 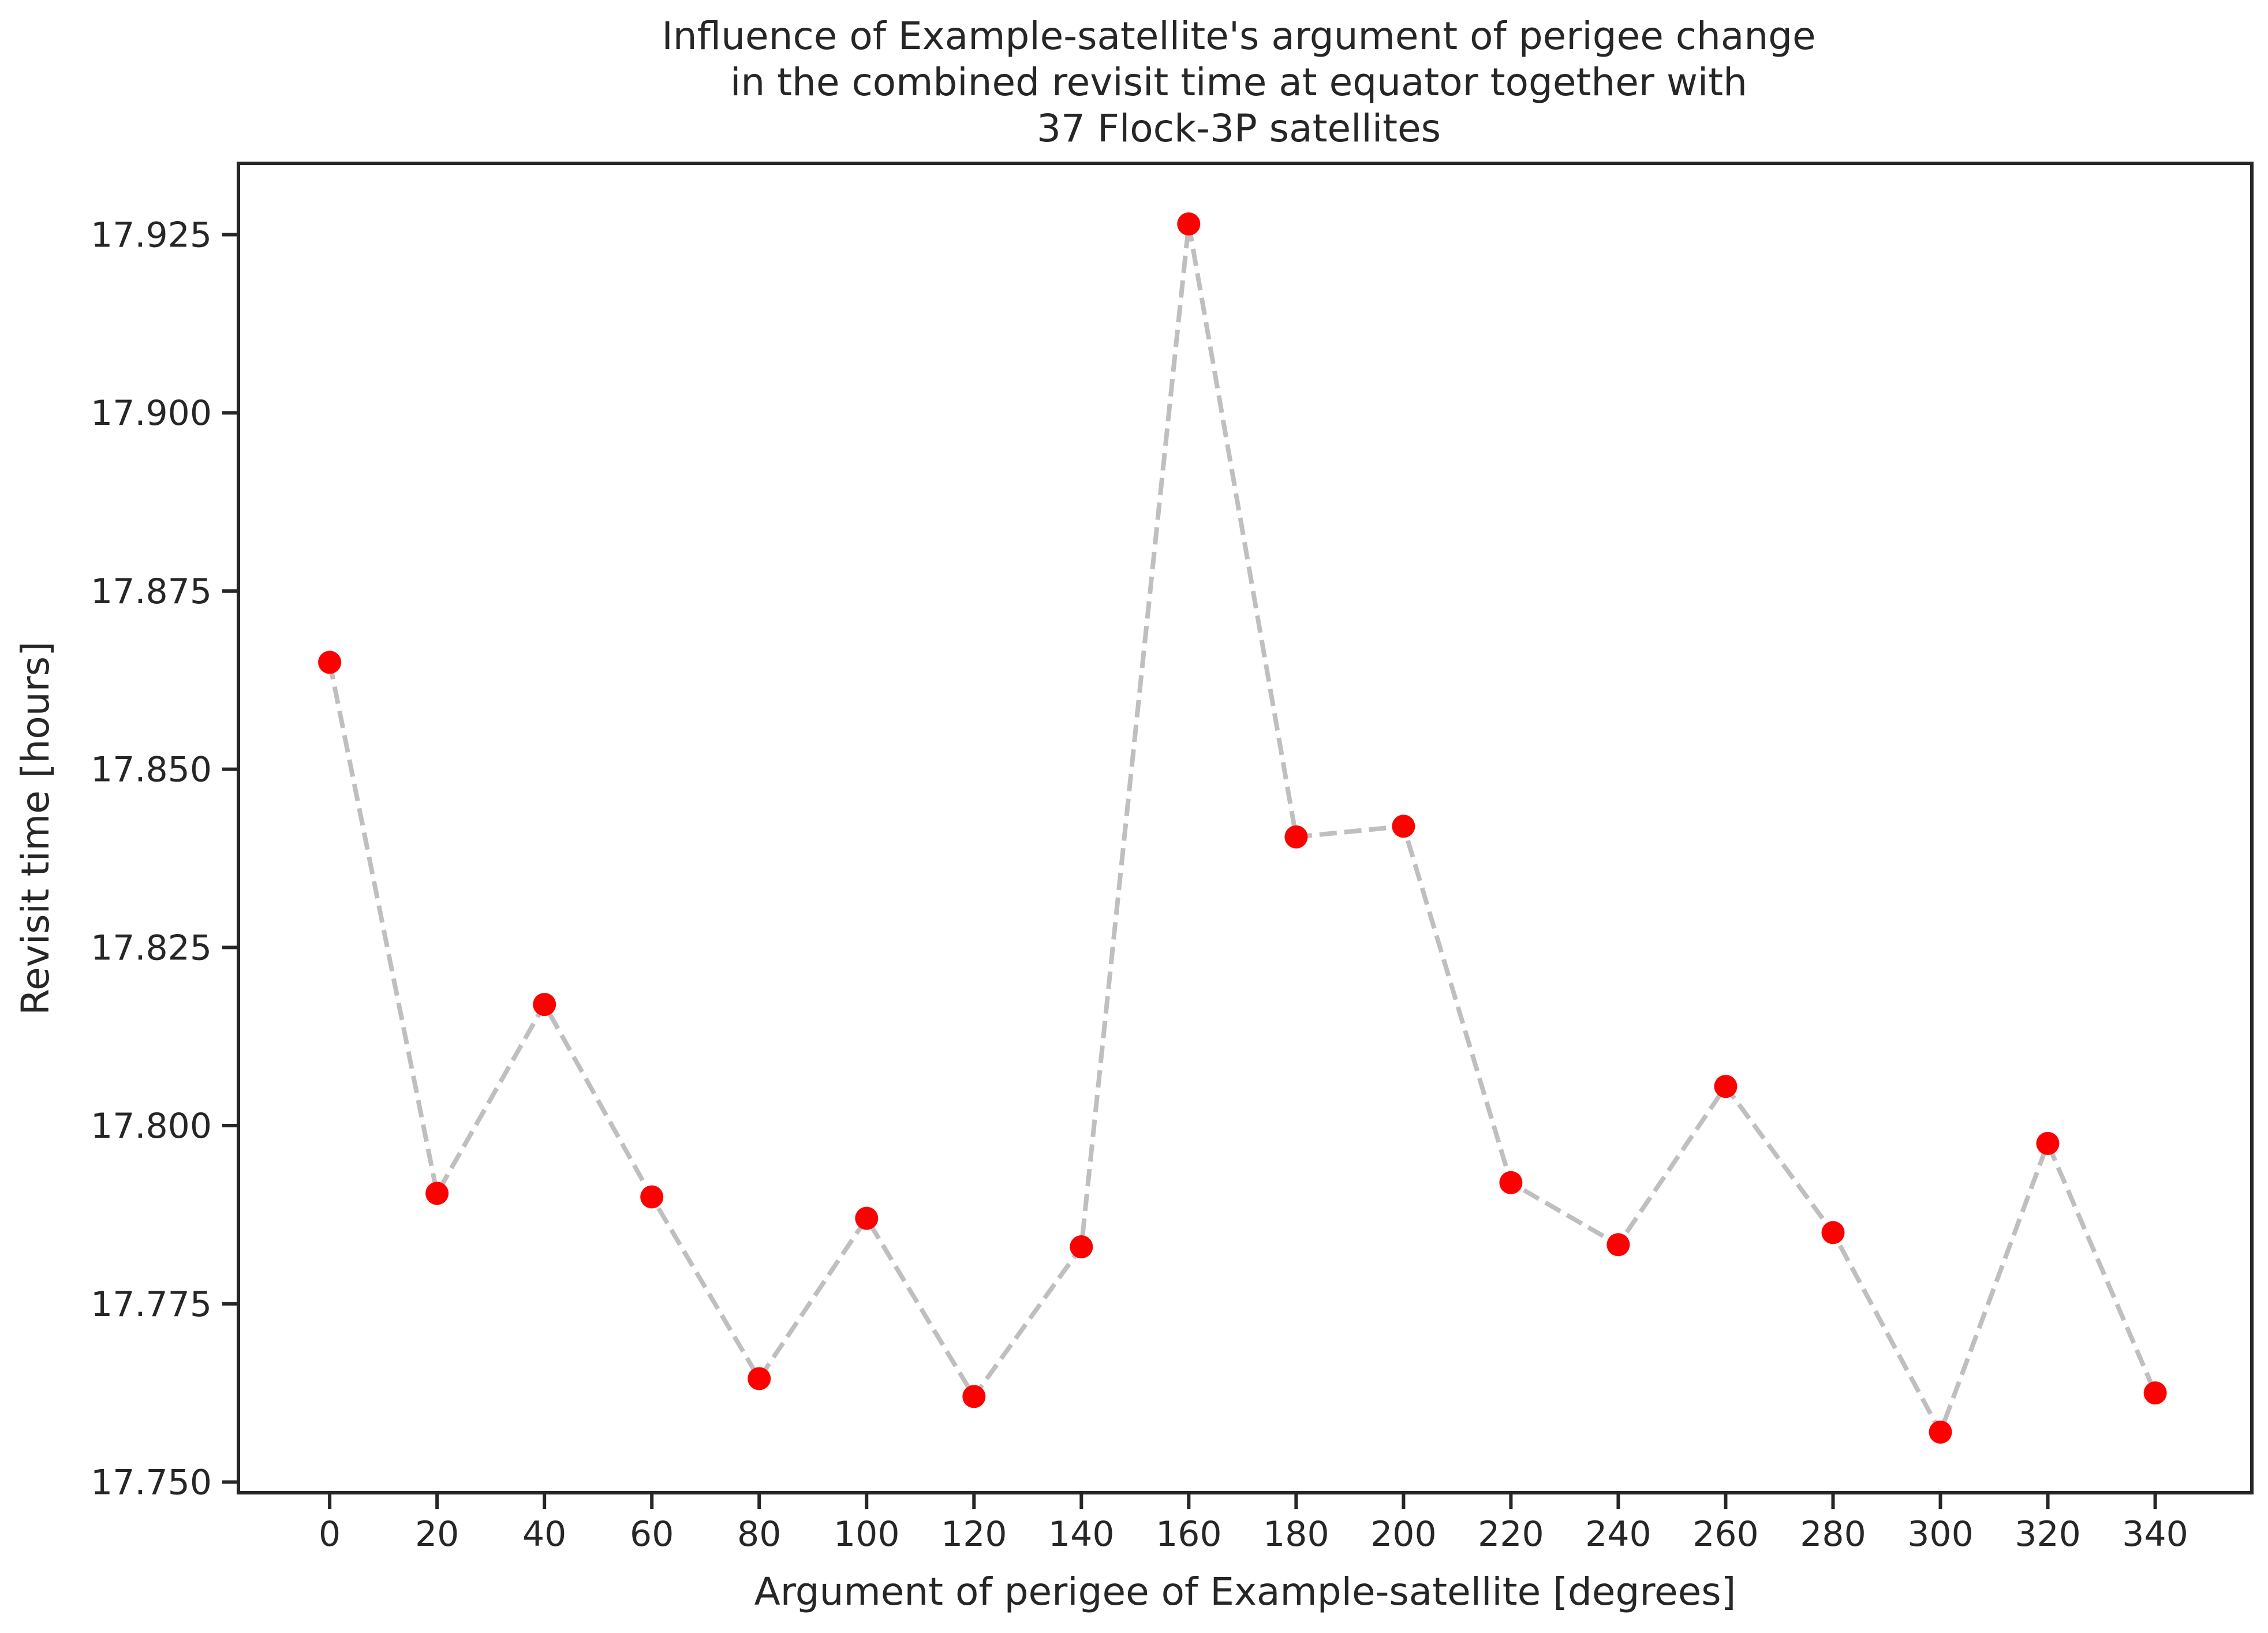 What do you see at coordinates (151, 591) in the screenshot?
I see `y-tick-label: 17.875` at bounding box center [151, 591].